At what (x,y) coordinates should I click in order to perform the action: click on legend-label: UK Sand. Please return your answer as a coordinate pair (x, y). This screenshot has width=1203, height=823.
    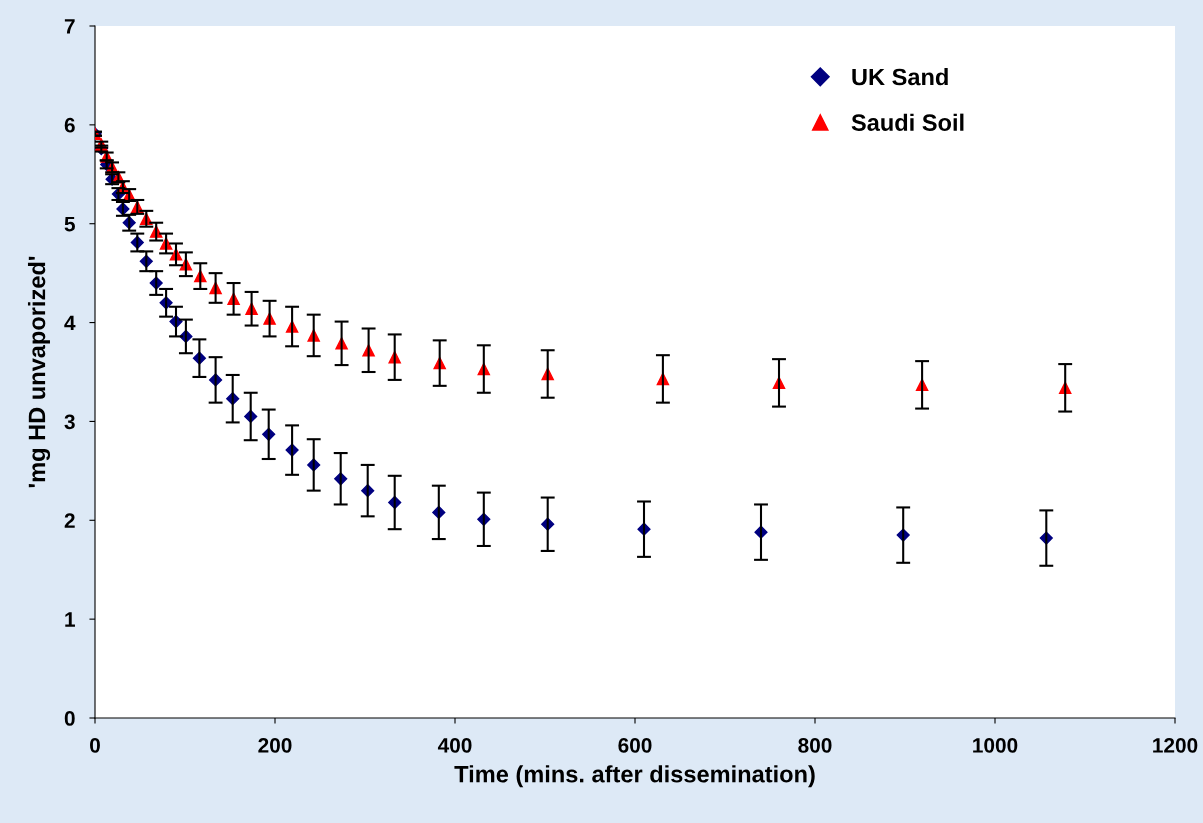
    Looking at the image, I should click on (900, 77).